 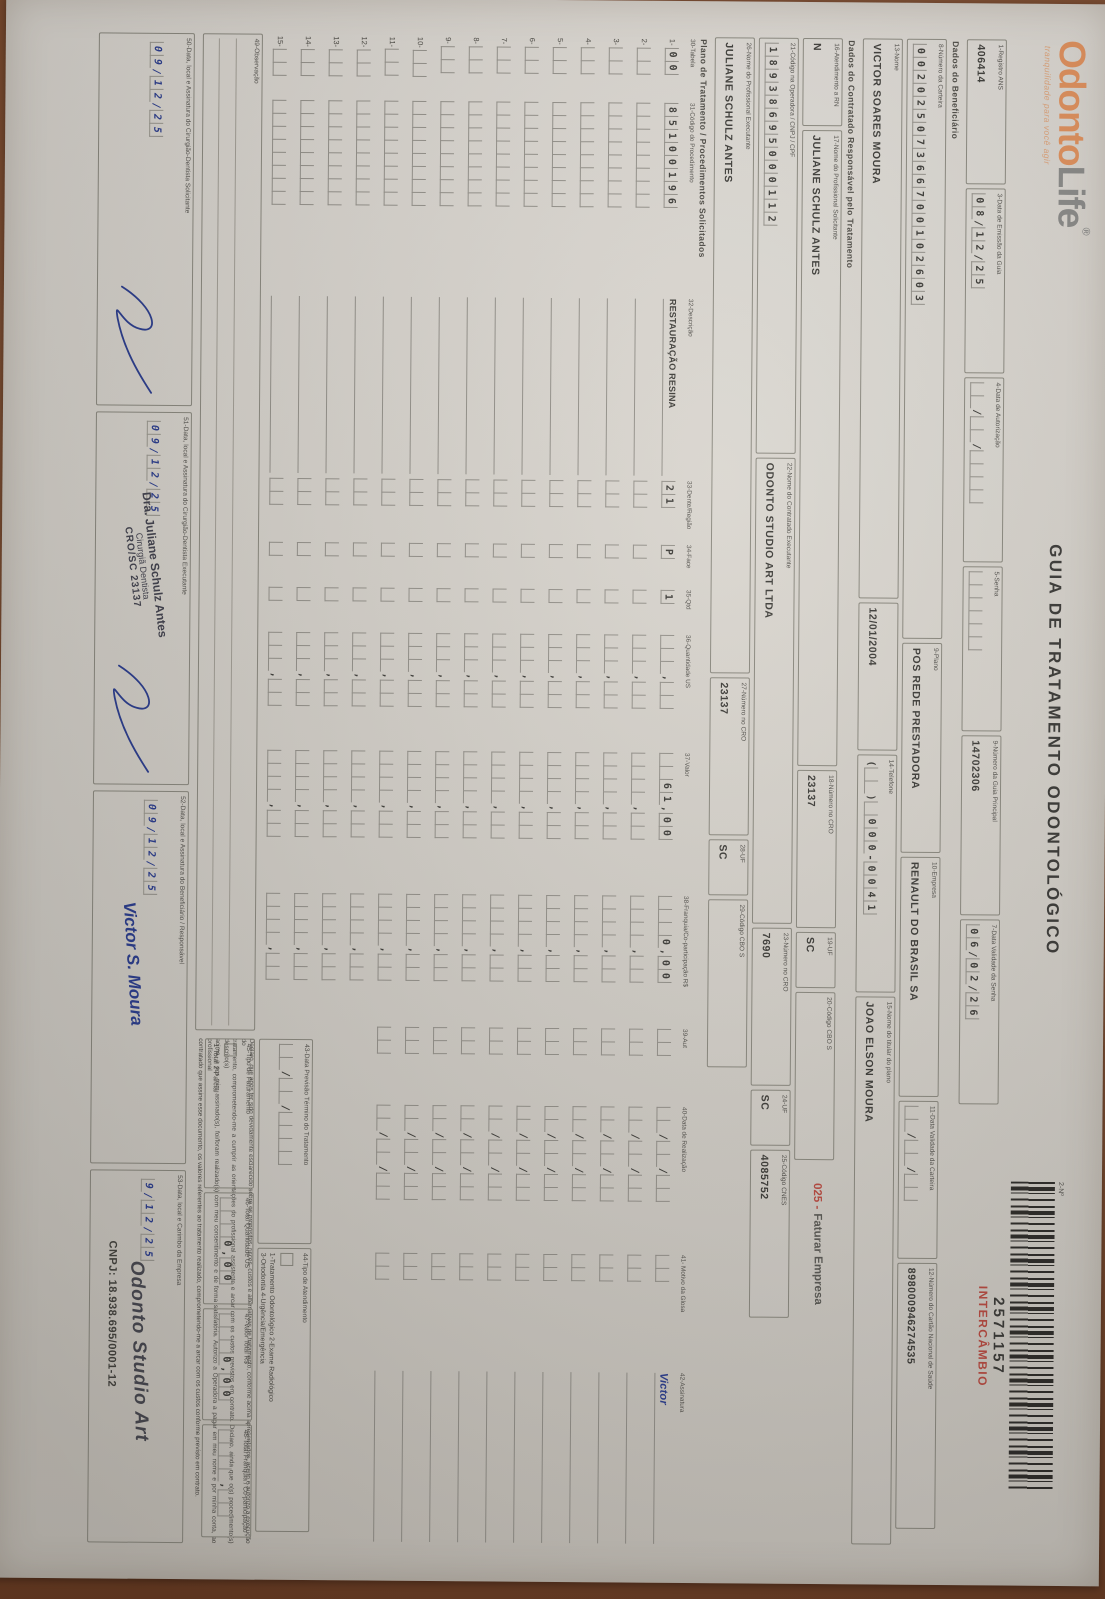 I want to click on cell-qtd_us: ,, so click(x=358, y=689).